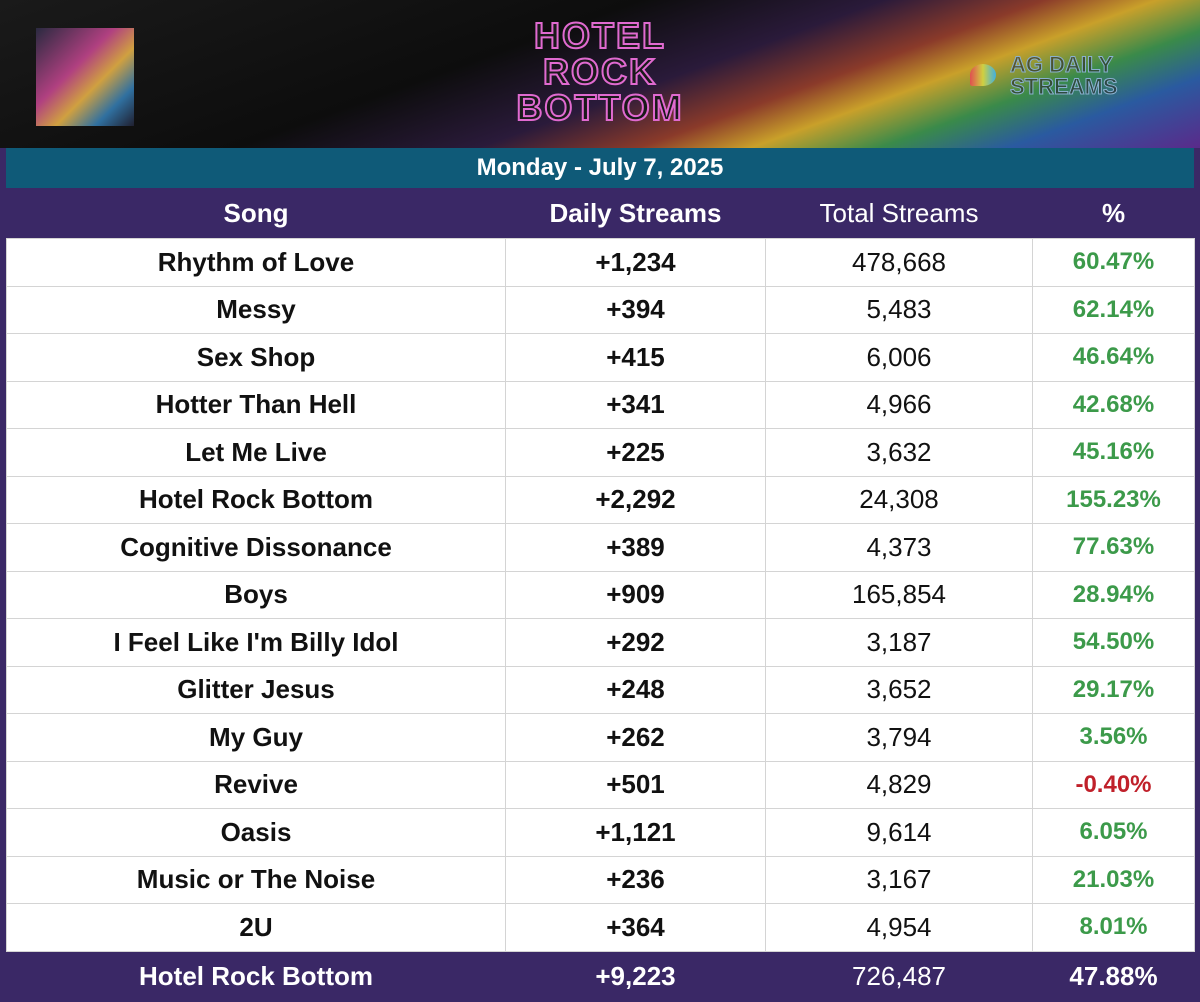 This screenshot has width=1200, height=1002. I want to click on song-row: Sex Shop +415 6,006 46.64%, so click(600, 357).